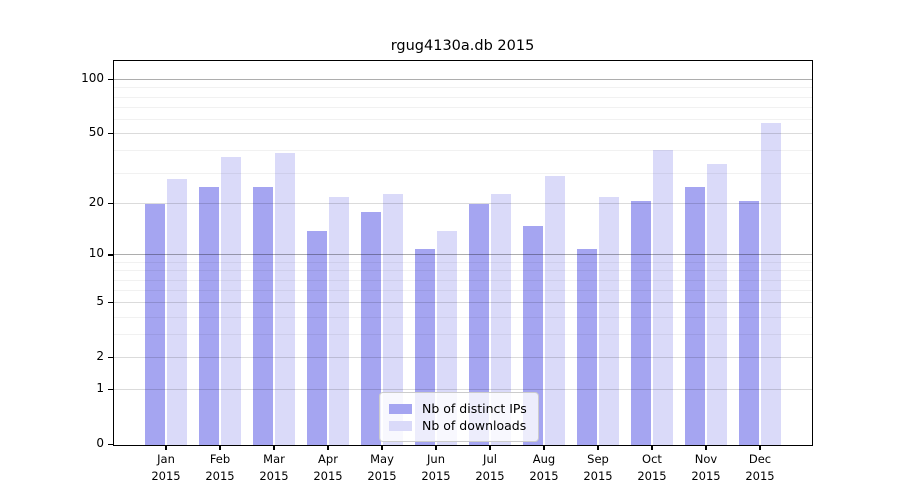 The image size is (900, 500). What do you see at coordinates (166, 467) in the screenshot?
I see `x-tick-label-jan: Jan 2015` at bounding box center [166, 467].